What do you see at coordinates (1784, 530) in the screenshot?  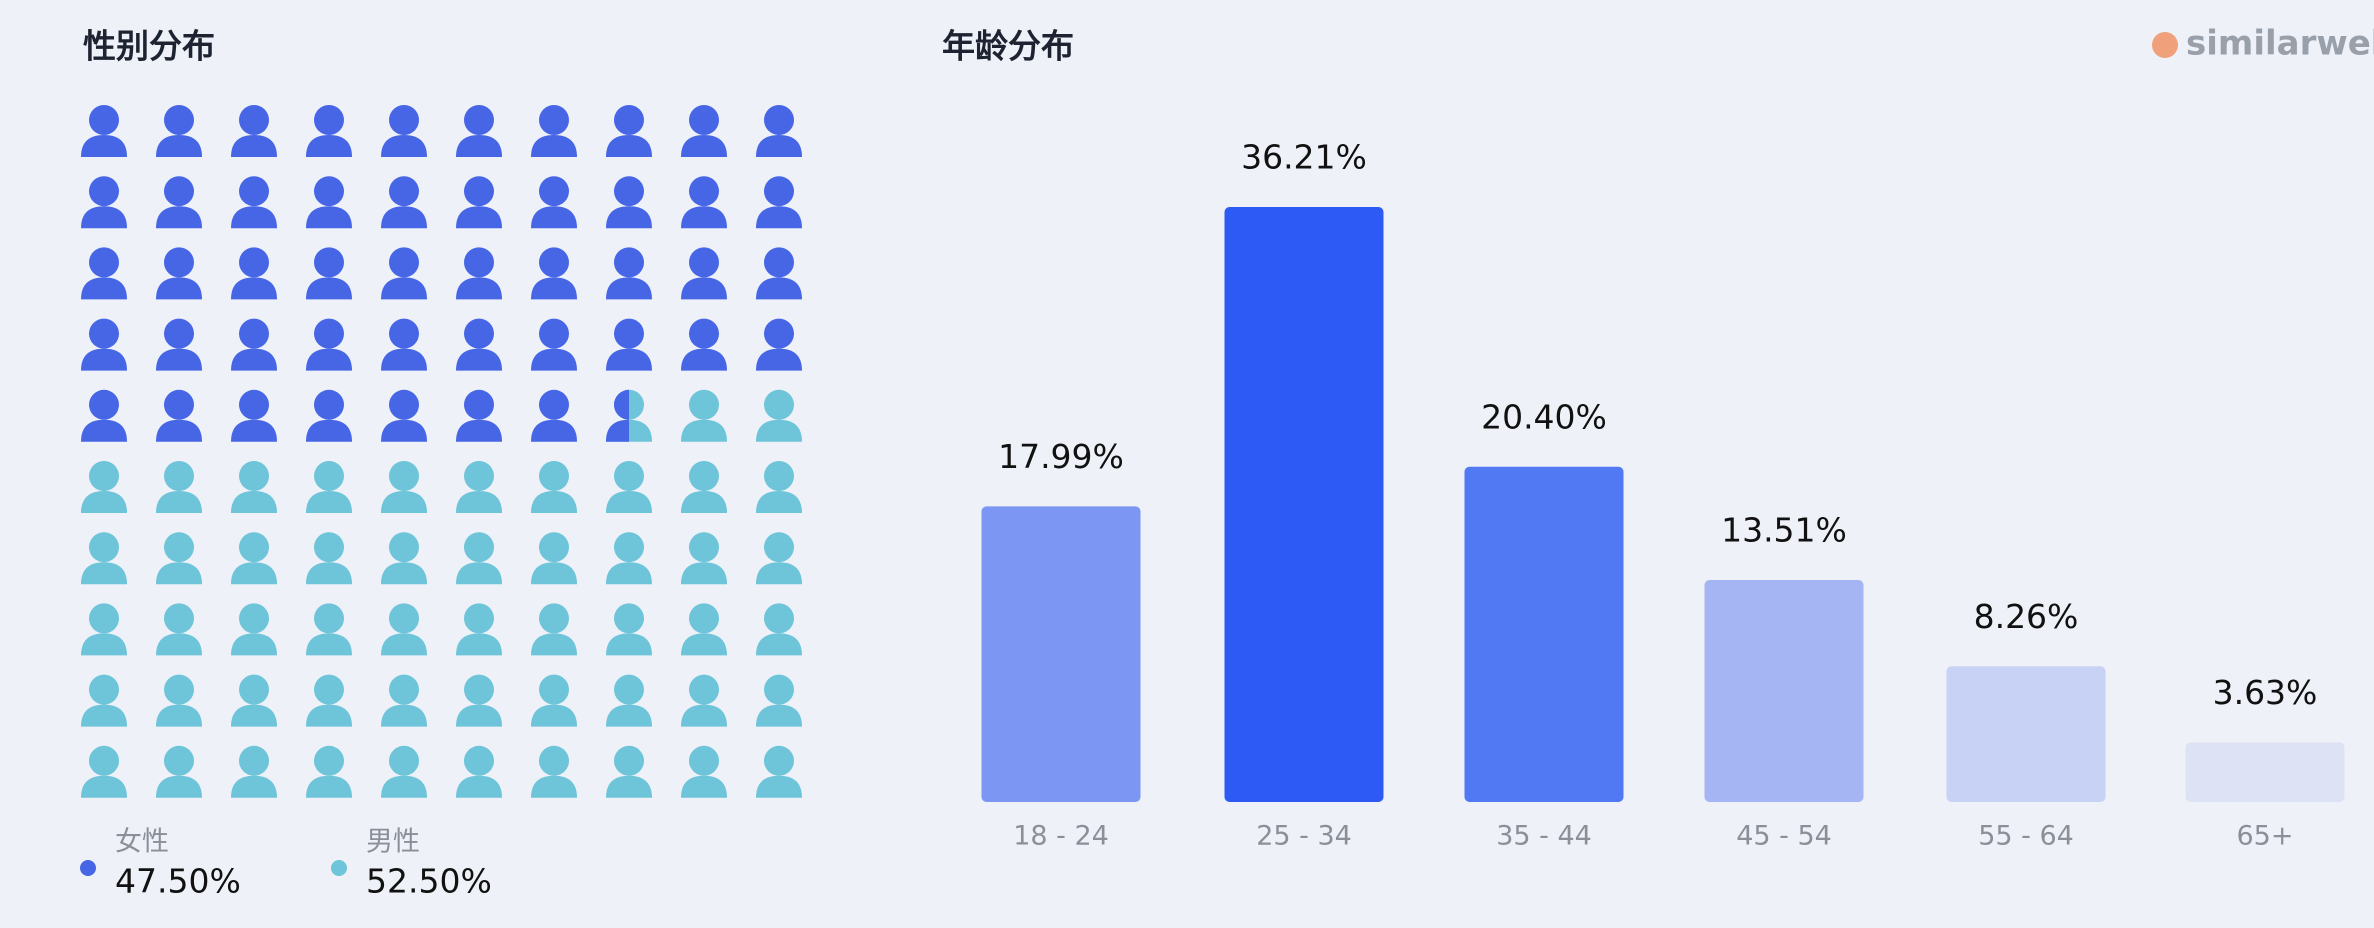 I see `value-label: 13.51%` at bounding box center [1784, 530].